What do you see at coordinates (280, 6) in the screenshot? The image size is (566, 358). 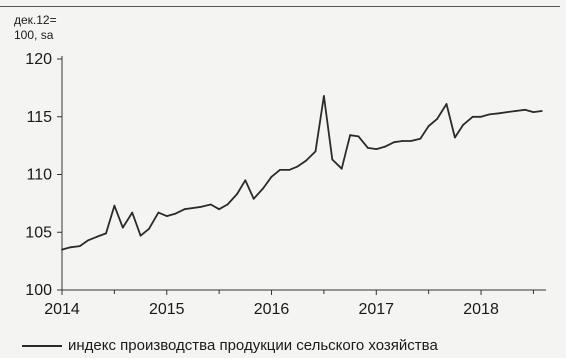 I see `top-rule` at bounding box center [280, 6].